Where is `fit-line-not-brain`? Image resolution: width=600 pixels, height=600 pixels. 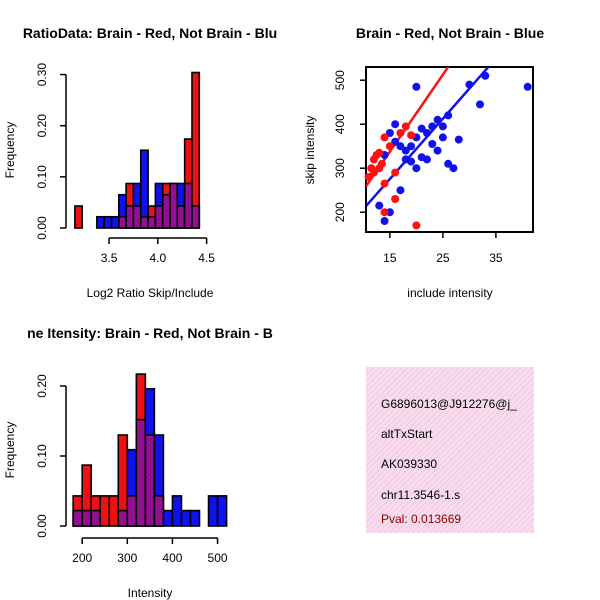 fit-line-not-brain is located at coordinates (428, 137).